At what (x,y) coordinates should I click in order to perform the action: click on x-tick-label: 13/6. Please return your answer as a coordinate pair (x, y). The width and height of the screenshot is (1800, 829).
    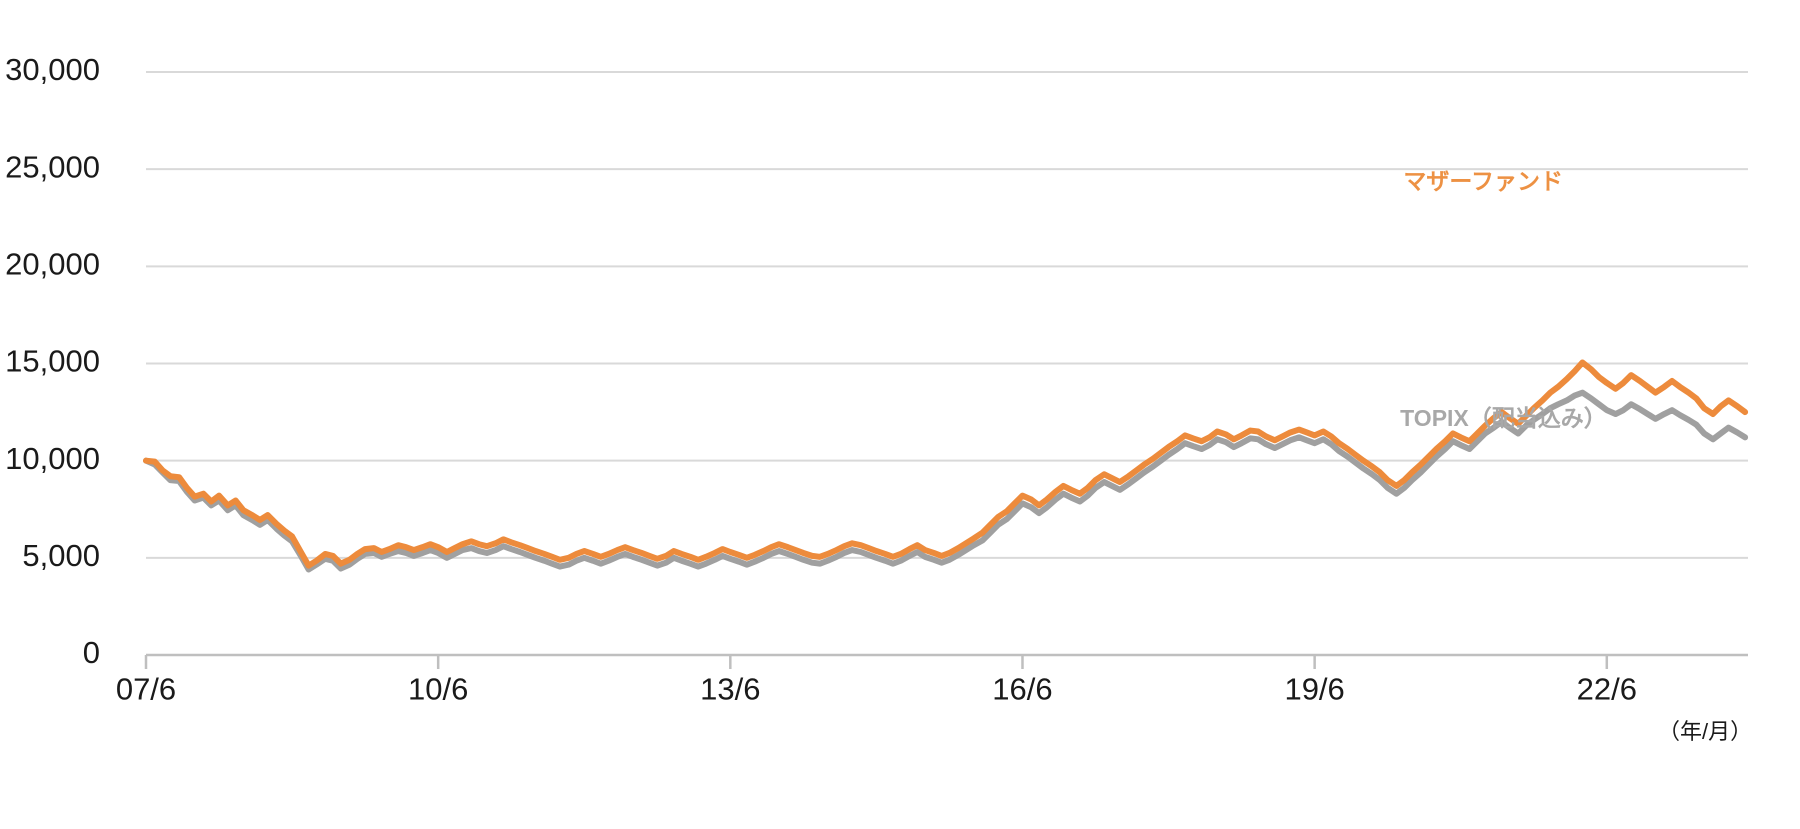
    Looking at the image, I should click on (730, 688).